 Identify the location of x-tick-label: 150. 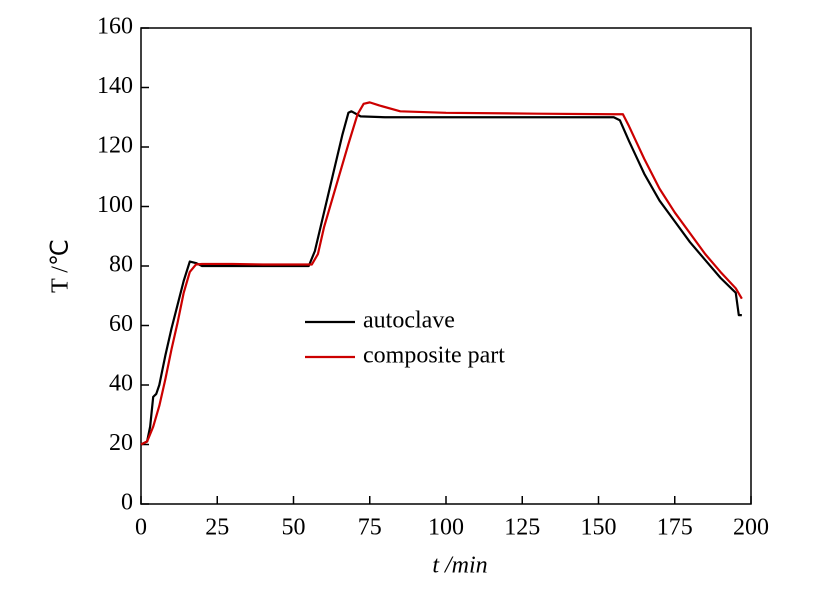
(599, 528).